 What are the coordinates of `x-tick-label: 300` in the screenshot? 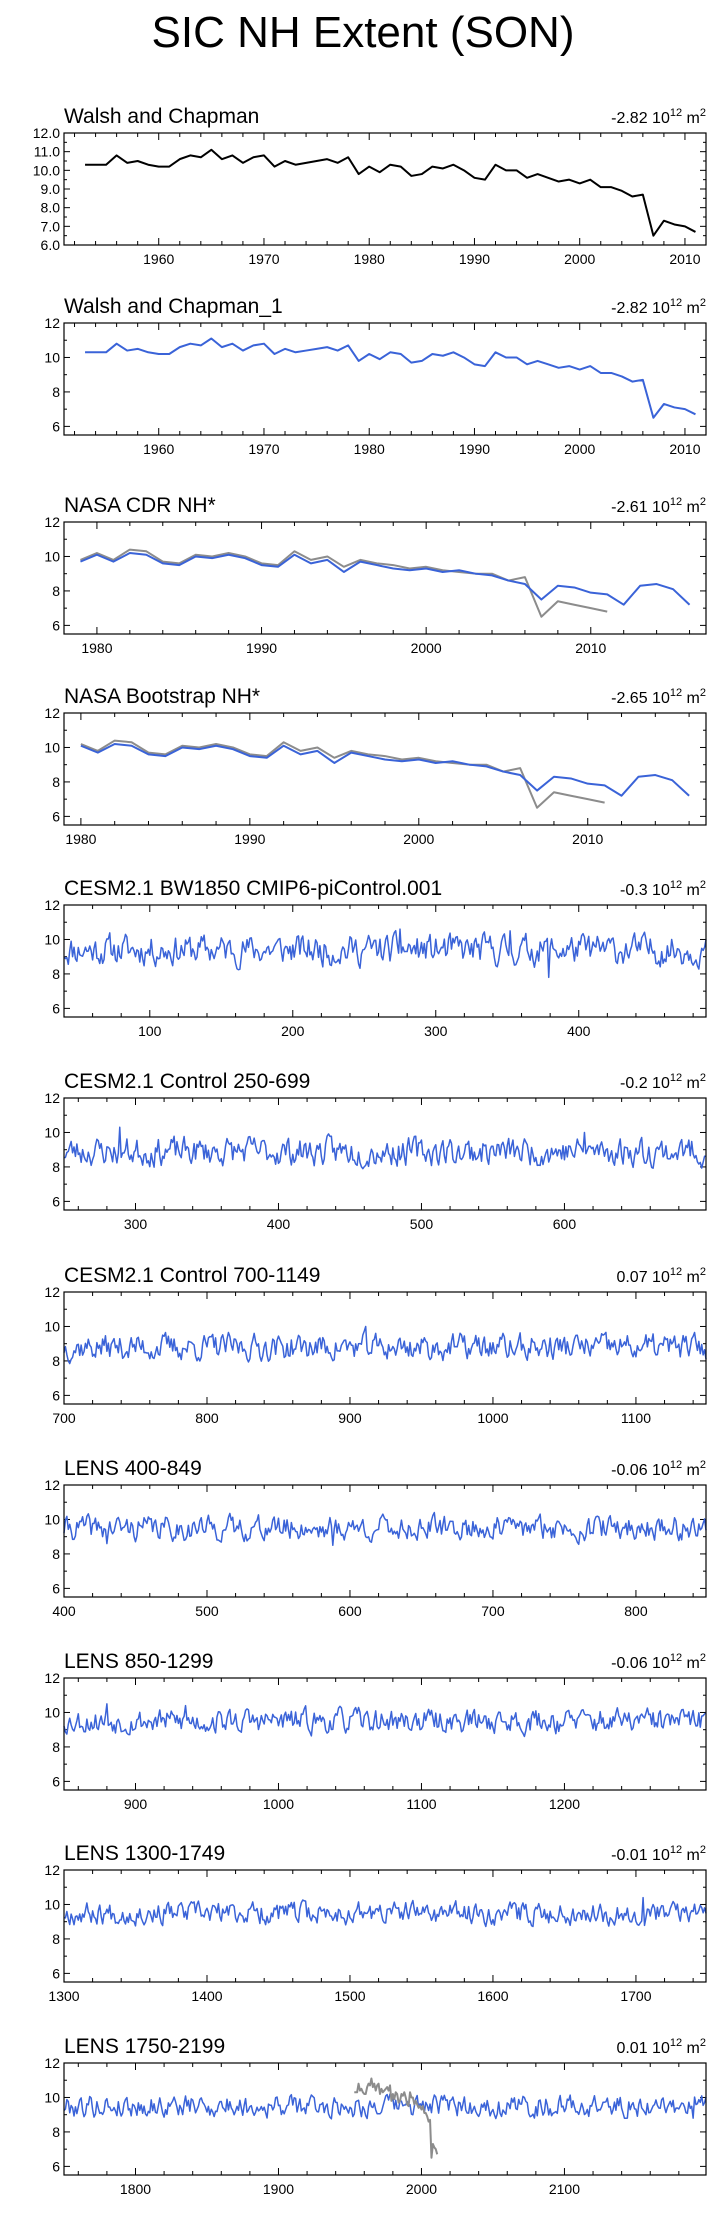 It's located at (436, 1031).